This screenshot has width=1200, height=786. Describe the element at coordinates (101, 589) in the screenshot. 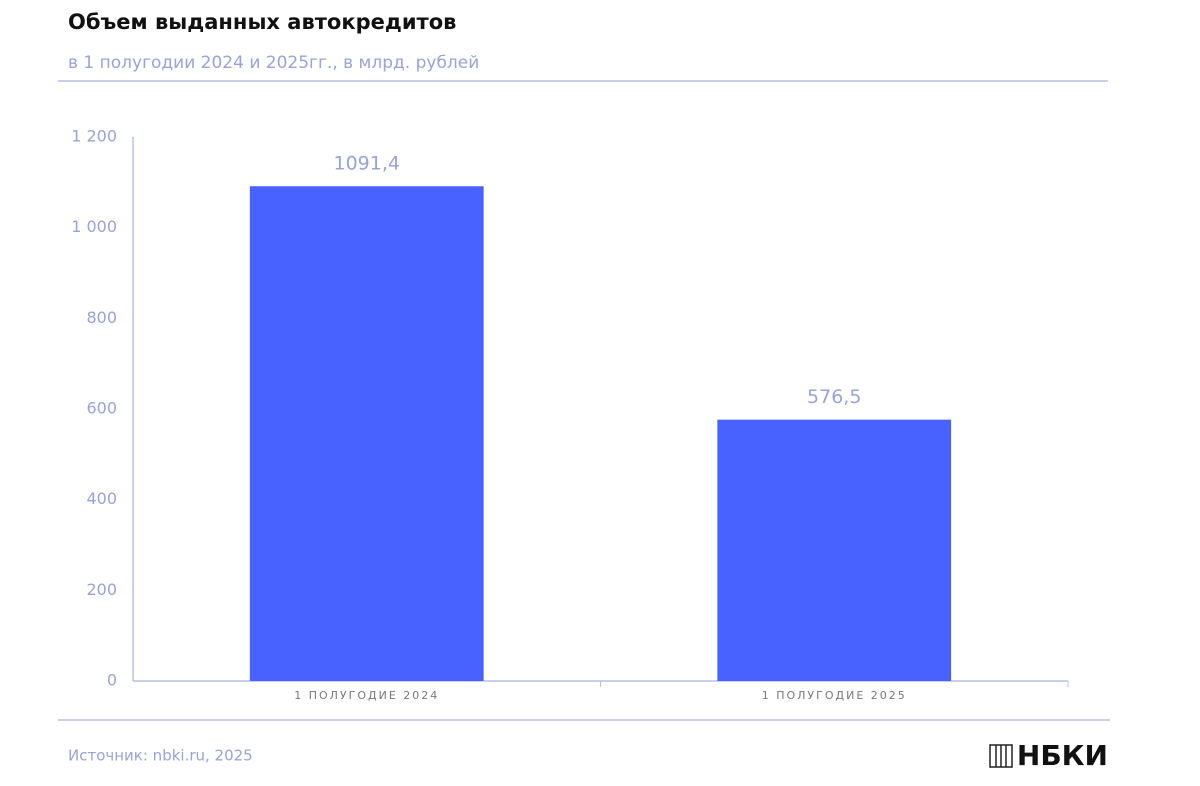

I see `y-tick-label: 200` at that location.